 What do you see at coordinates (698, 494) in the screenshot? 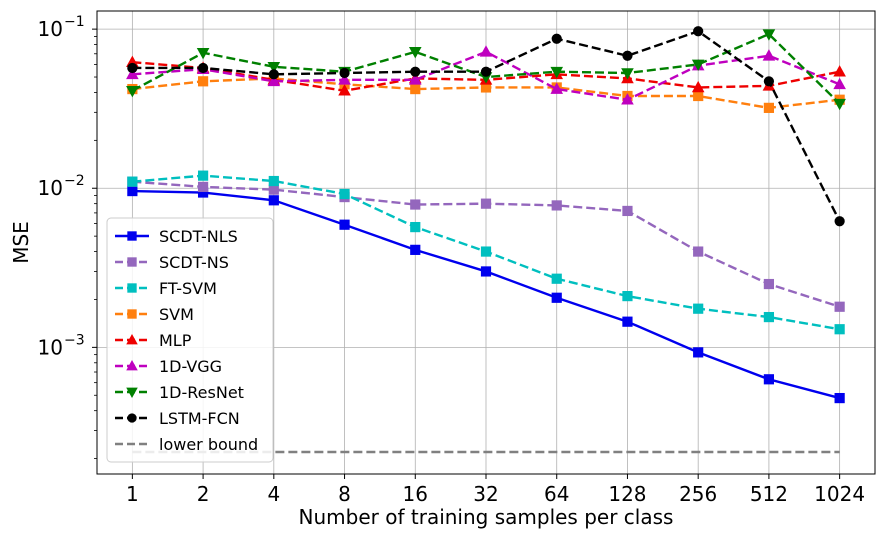
I see `x-tick-label: 256` at bounding box center [698, 494].